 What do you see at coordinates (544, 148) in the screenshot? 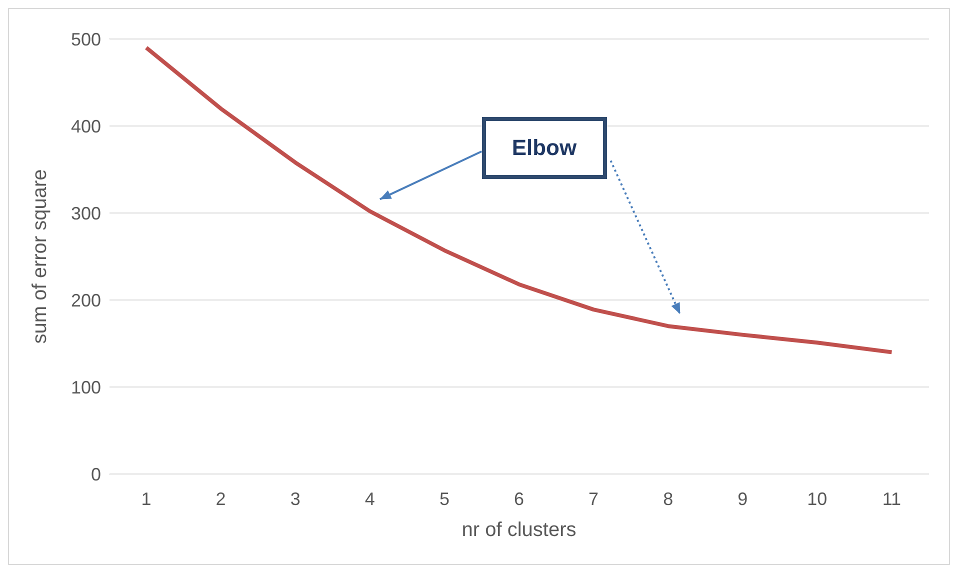
I see `annotation: Elbow` at bounding box center [544, 148].